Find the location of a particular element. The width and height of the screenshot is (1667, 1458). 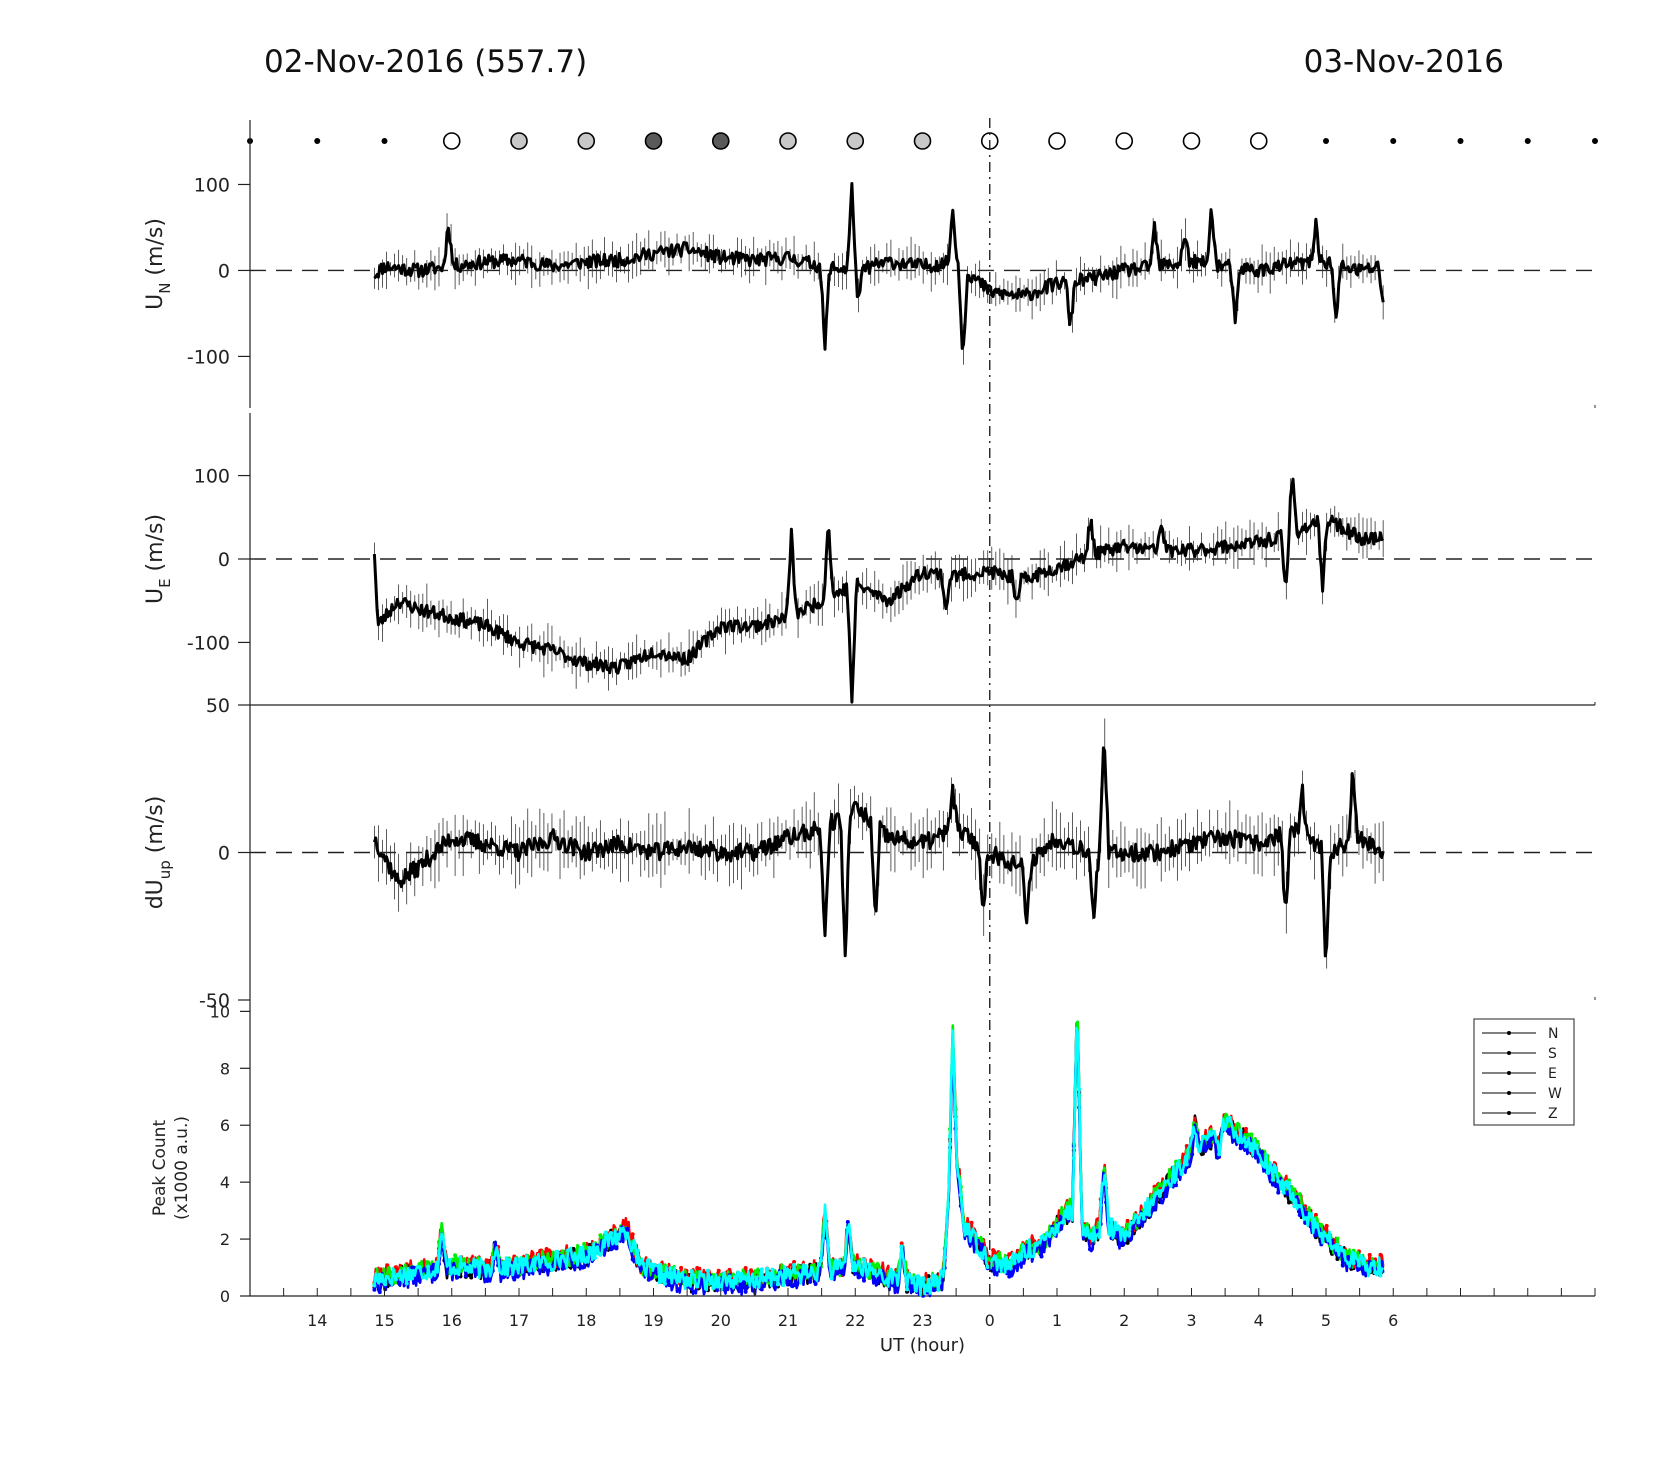

y-tick-label: -100 is located at coordinates (208, 357).